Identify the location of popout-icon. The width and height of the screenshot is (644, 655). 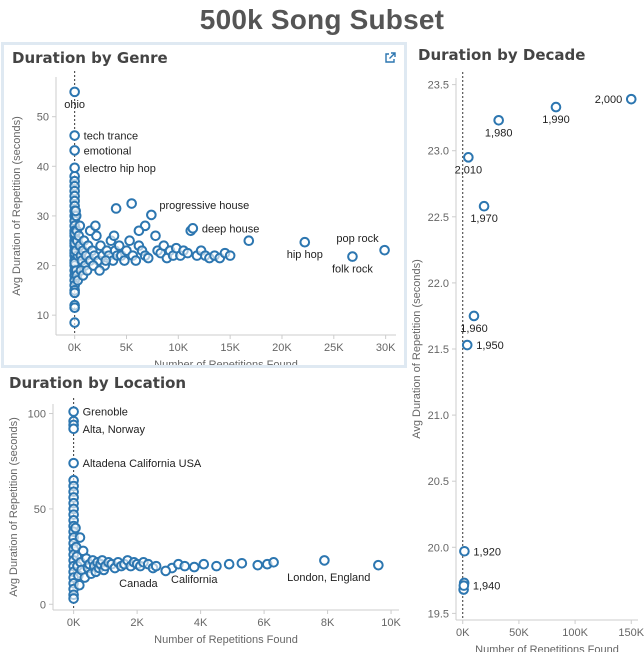
(390, 58).